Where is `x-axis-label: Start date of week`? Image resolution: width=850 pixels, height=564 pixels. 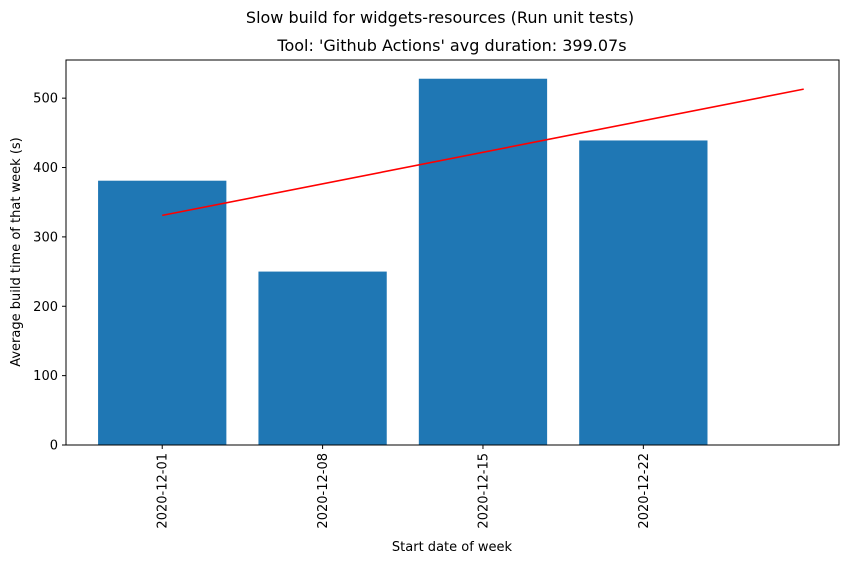
x-axis-label: Start date of week is located at coordinates (452, 547).